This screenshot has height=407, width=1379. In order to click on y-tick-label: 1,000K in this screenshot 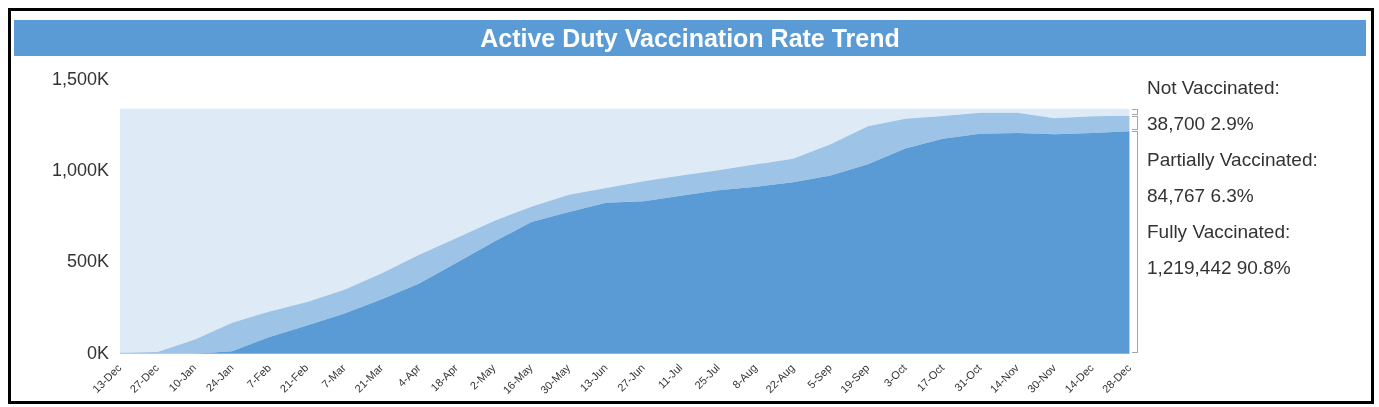, I will do `click(80, 170)`.